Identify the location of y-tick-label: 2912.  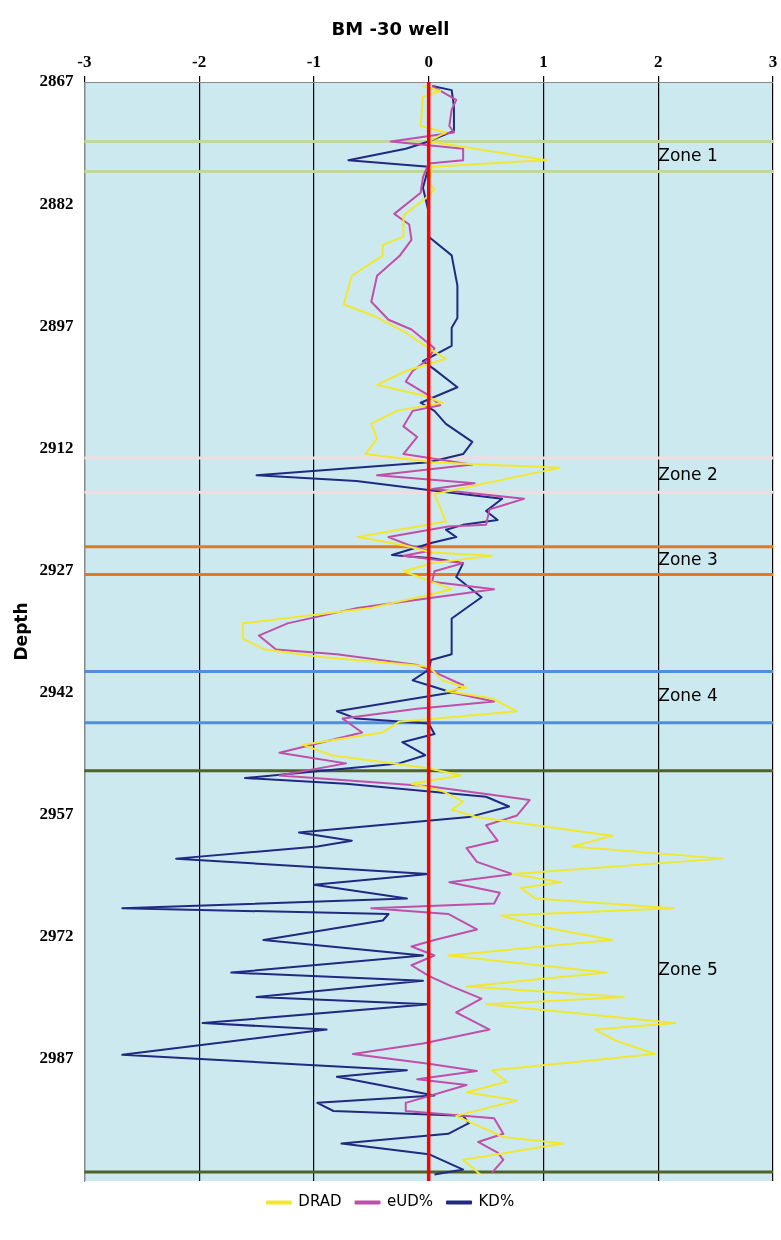
(56, 447).